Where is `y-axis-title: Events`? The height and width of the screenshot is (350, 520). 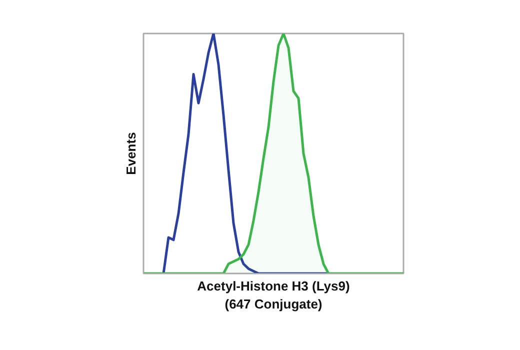
y-axis-title: Events is located at coordinates (131, 153).